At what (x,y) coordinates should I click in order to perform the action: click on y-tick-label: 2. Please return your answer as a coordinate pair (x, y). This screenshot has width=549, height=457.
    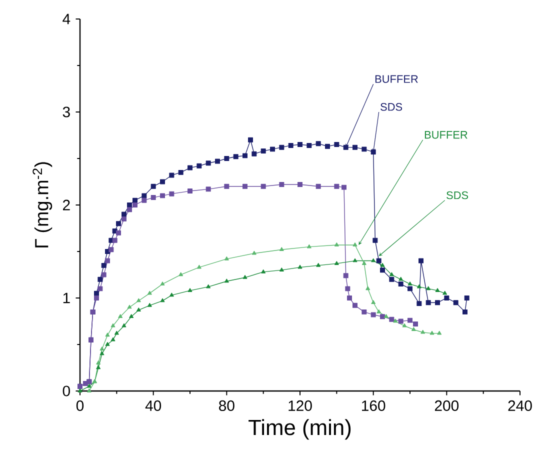
    Looking at the image, I should click on (66, 205).